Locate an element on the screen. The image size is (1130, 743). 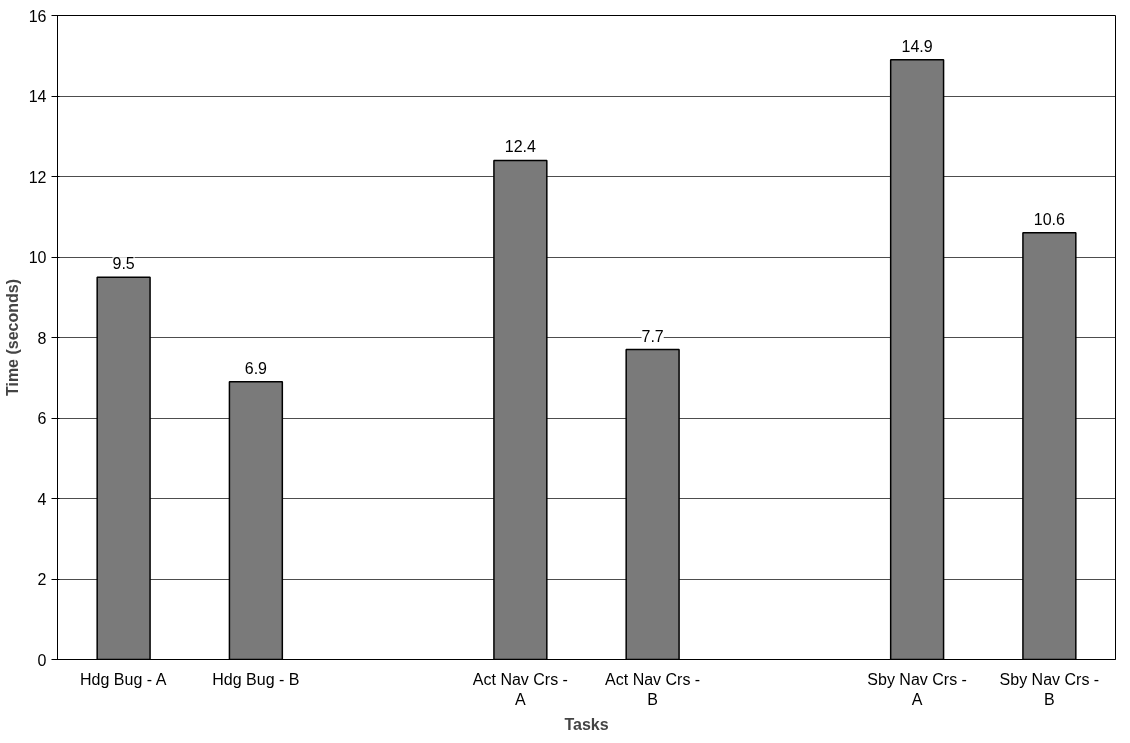
y-tick-label: 0 is located at coordinates (42, 660).